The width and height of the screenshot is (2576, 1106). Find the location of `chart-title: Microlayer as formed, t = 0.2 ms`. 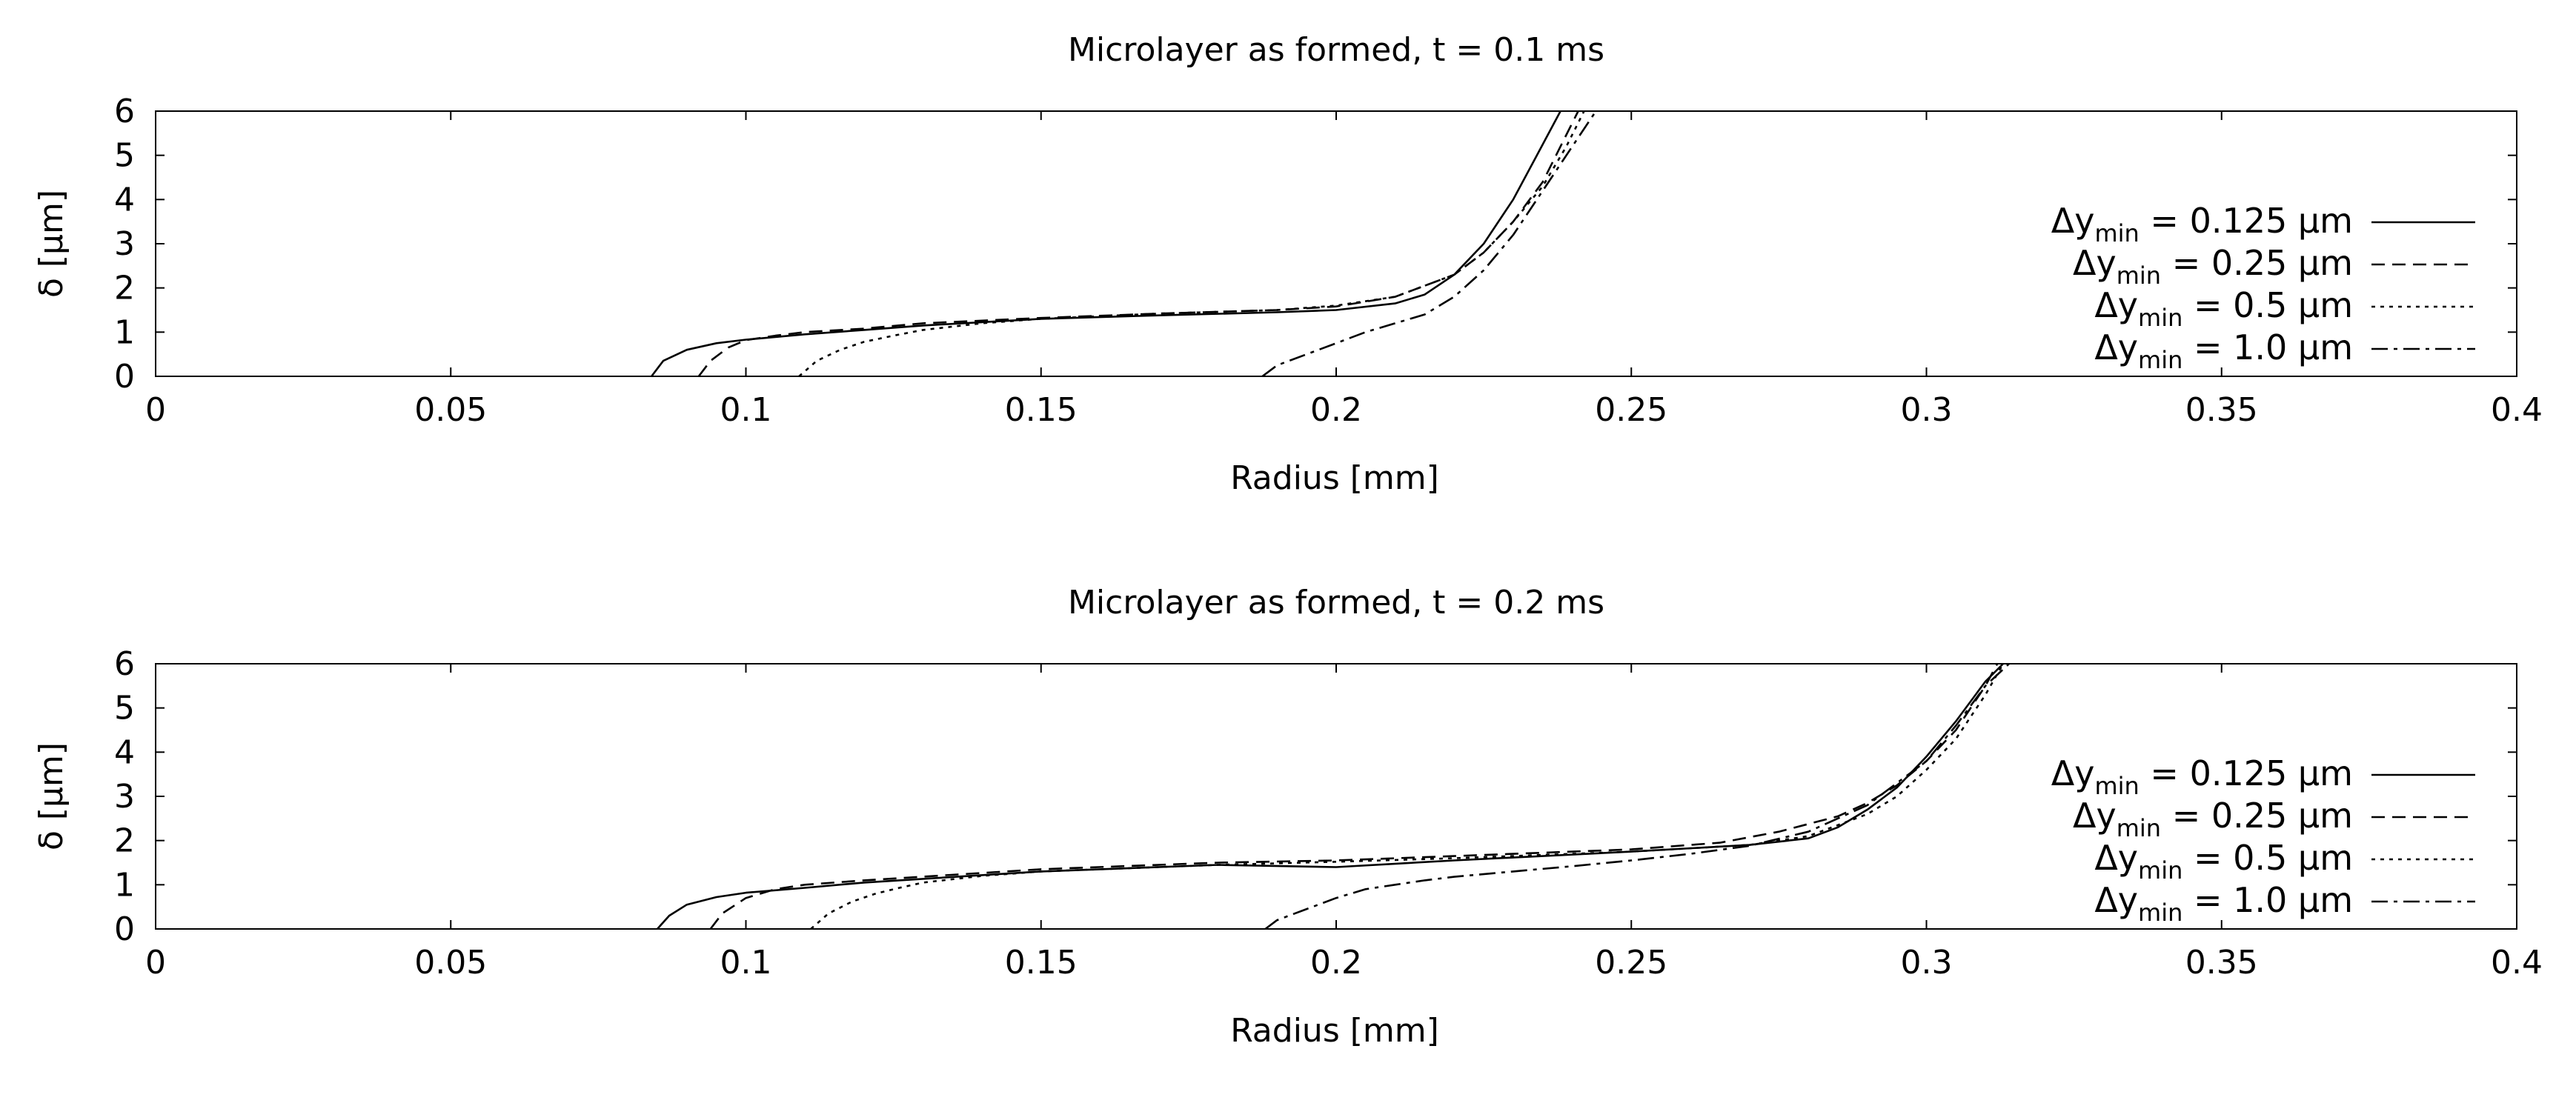

chart-title: Microlayer as formed, t = 0.2 ms is located at coordinates (1336, 603).